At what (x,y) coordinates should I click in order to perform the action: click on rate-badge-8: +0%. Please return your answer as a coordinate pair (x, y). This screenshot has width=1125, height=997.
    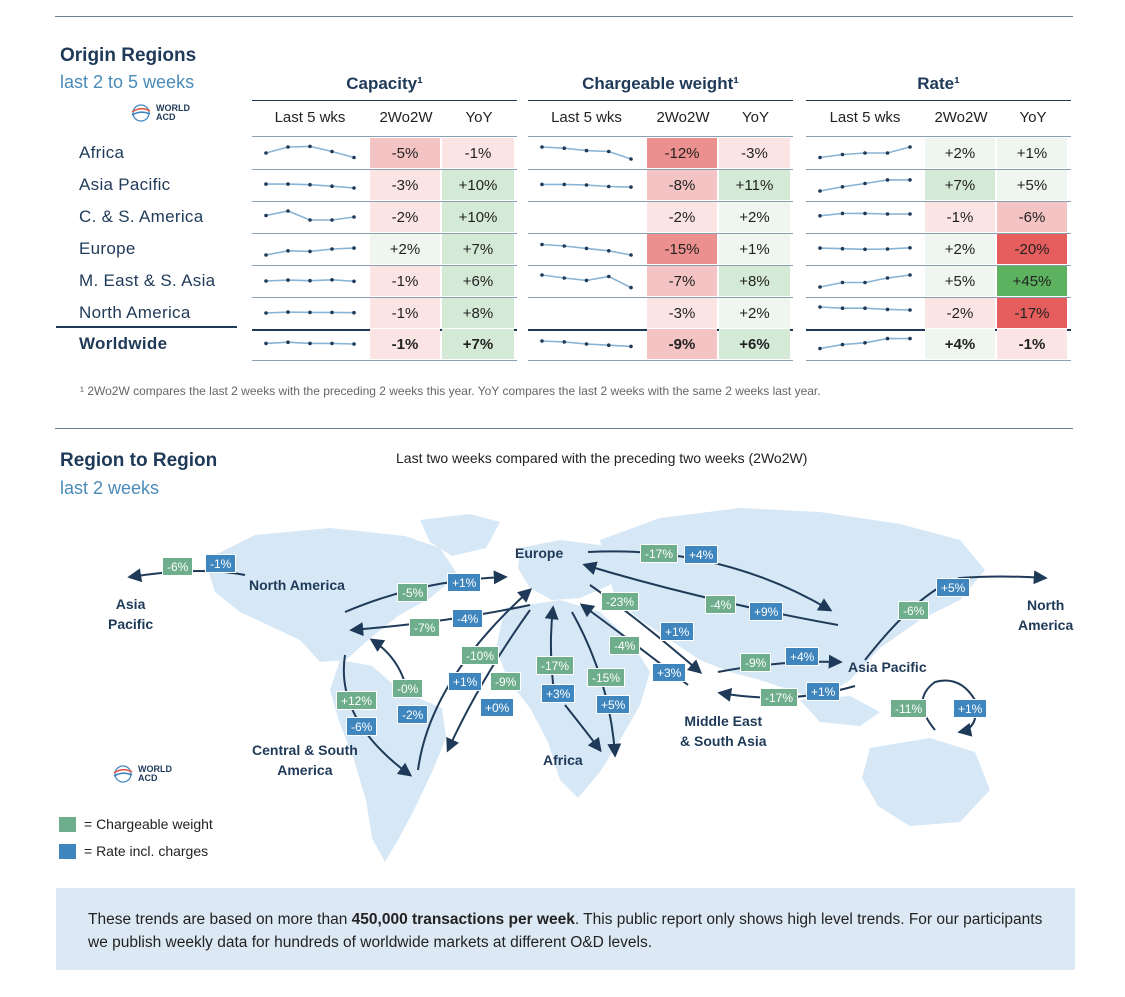
    Looking at the image, I should click on (497, 707).